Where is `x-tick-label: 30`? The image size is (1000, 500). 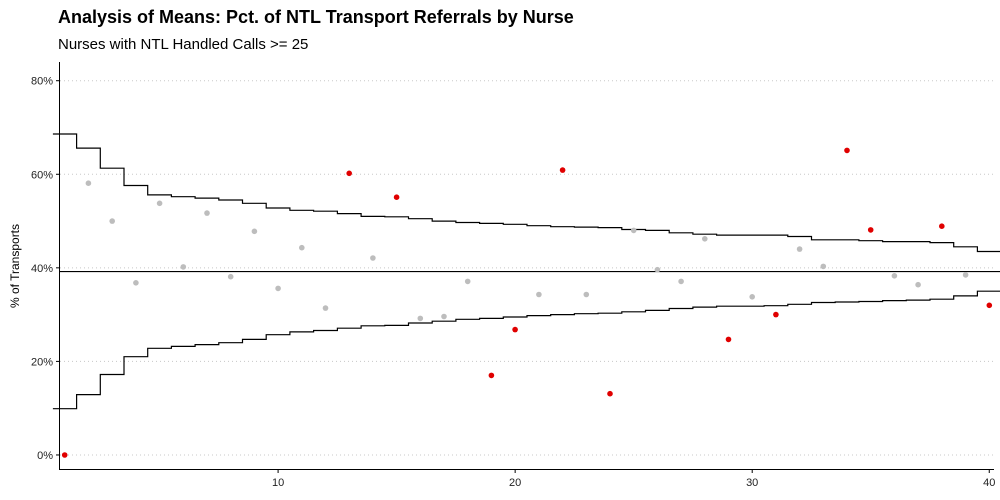
x-tick-label: 30 is located at coordinates (752, 483).